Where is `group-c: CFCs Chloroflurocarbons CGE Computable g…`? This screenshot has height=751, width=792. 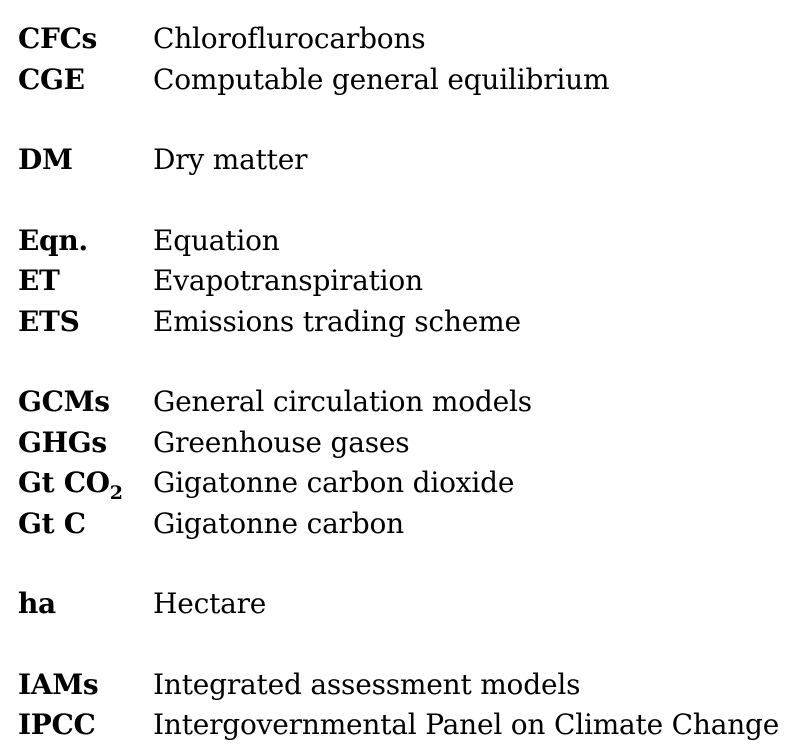 group-c: CFCs Chloroflurocarbons CGE Computable g… is located at coordinates (396, 59).